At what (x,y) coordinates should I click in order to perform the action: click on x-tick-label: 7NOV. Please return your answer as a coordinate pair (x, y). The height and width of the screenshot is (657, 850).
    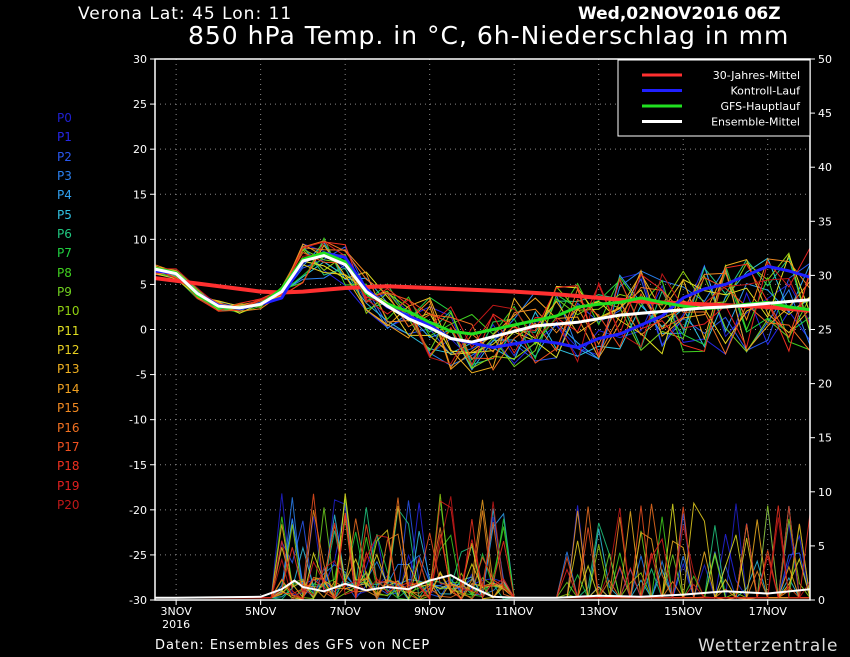
    Looking at the image, I should click on (346, 611).